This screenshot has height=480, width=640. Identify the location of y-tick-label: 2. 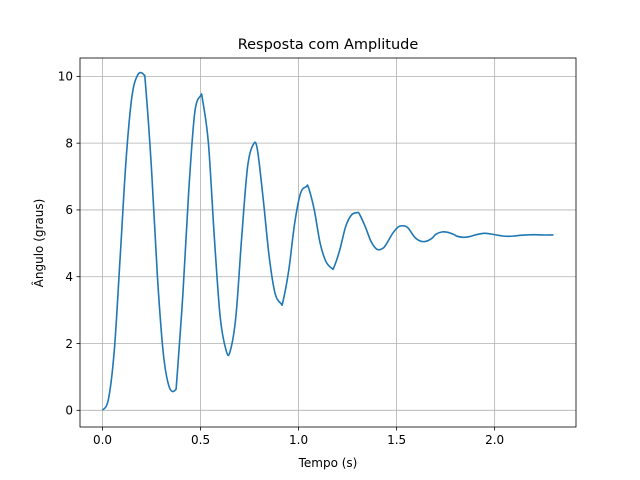
(69, 344).